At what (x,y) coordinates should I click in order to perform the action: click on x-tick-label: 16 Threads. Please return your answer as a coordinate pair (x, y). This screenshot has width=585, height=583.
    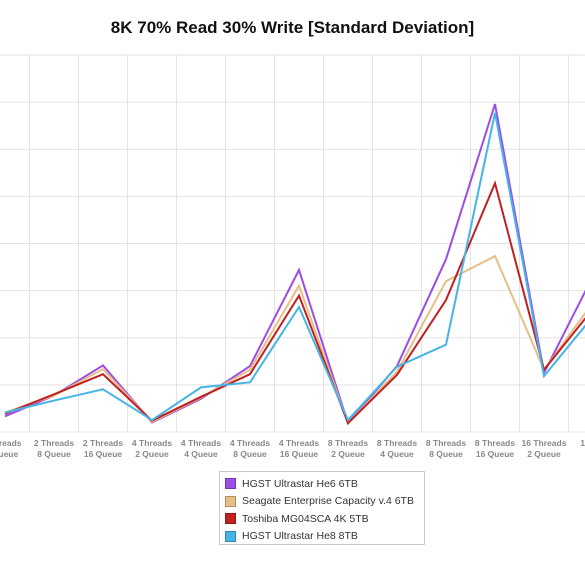
    Looking at the image, I should click on (544, 443).